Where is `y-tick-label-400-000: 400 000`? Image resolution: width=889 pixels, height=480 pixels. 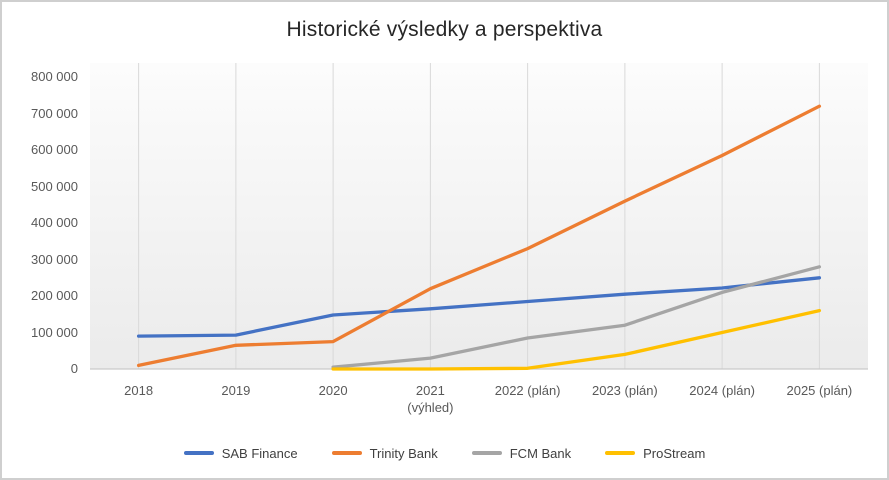 y-tick-label-400-000: 400 000 is located at coordinates (54, 222).